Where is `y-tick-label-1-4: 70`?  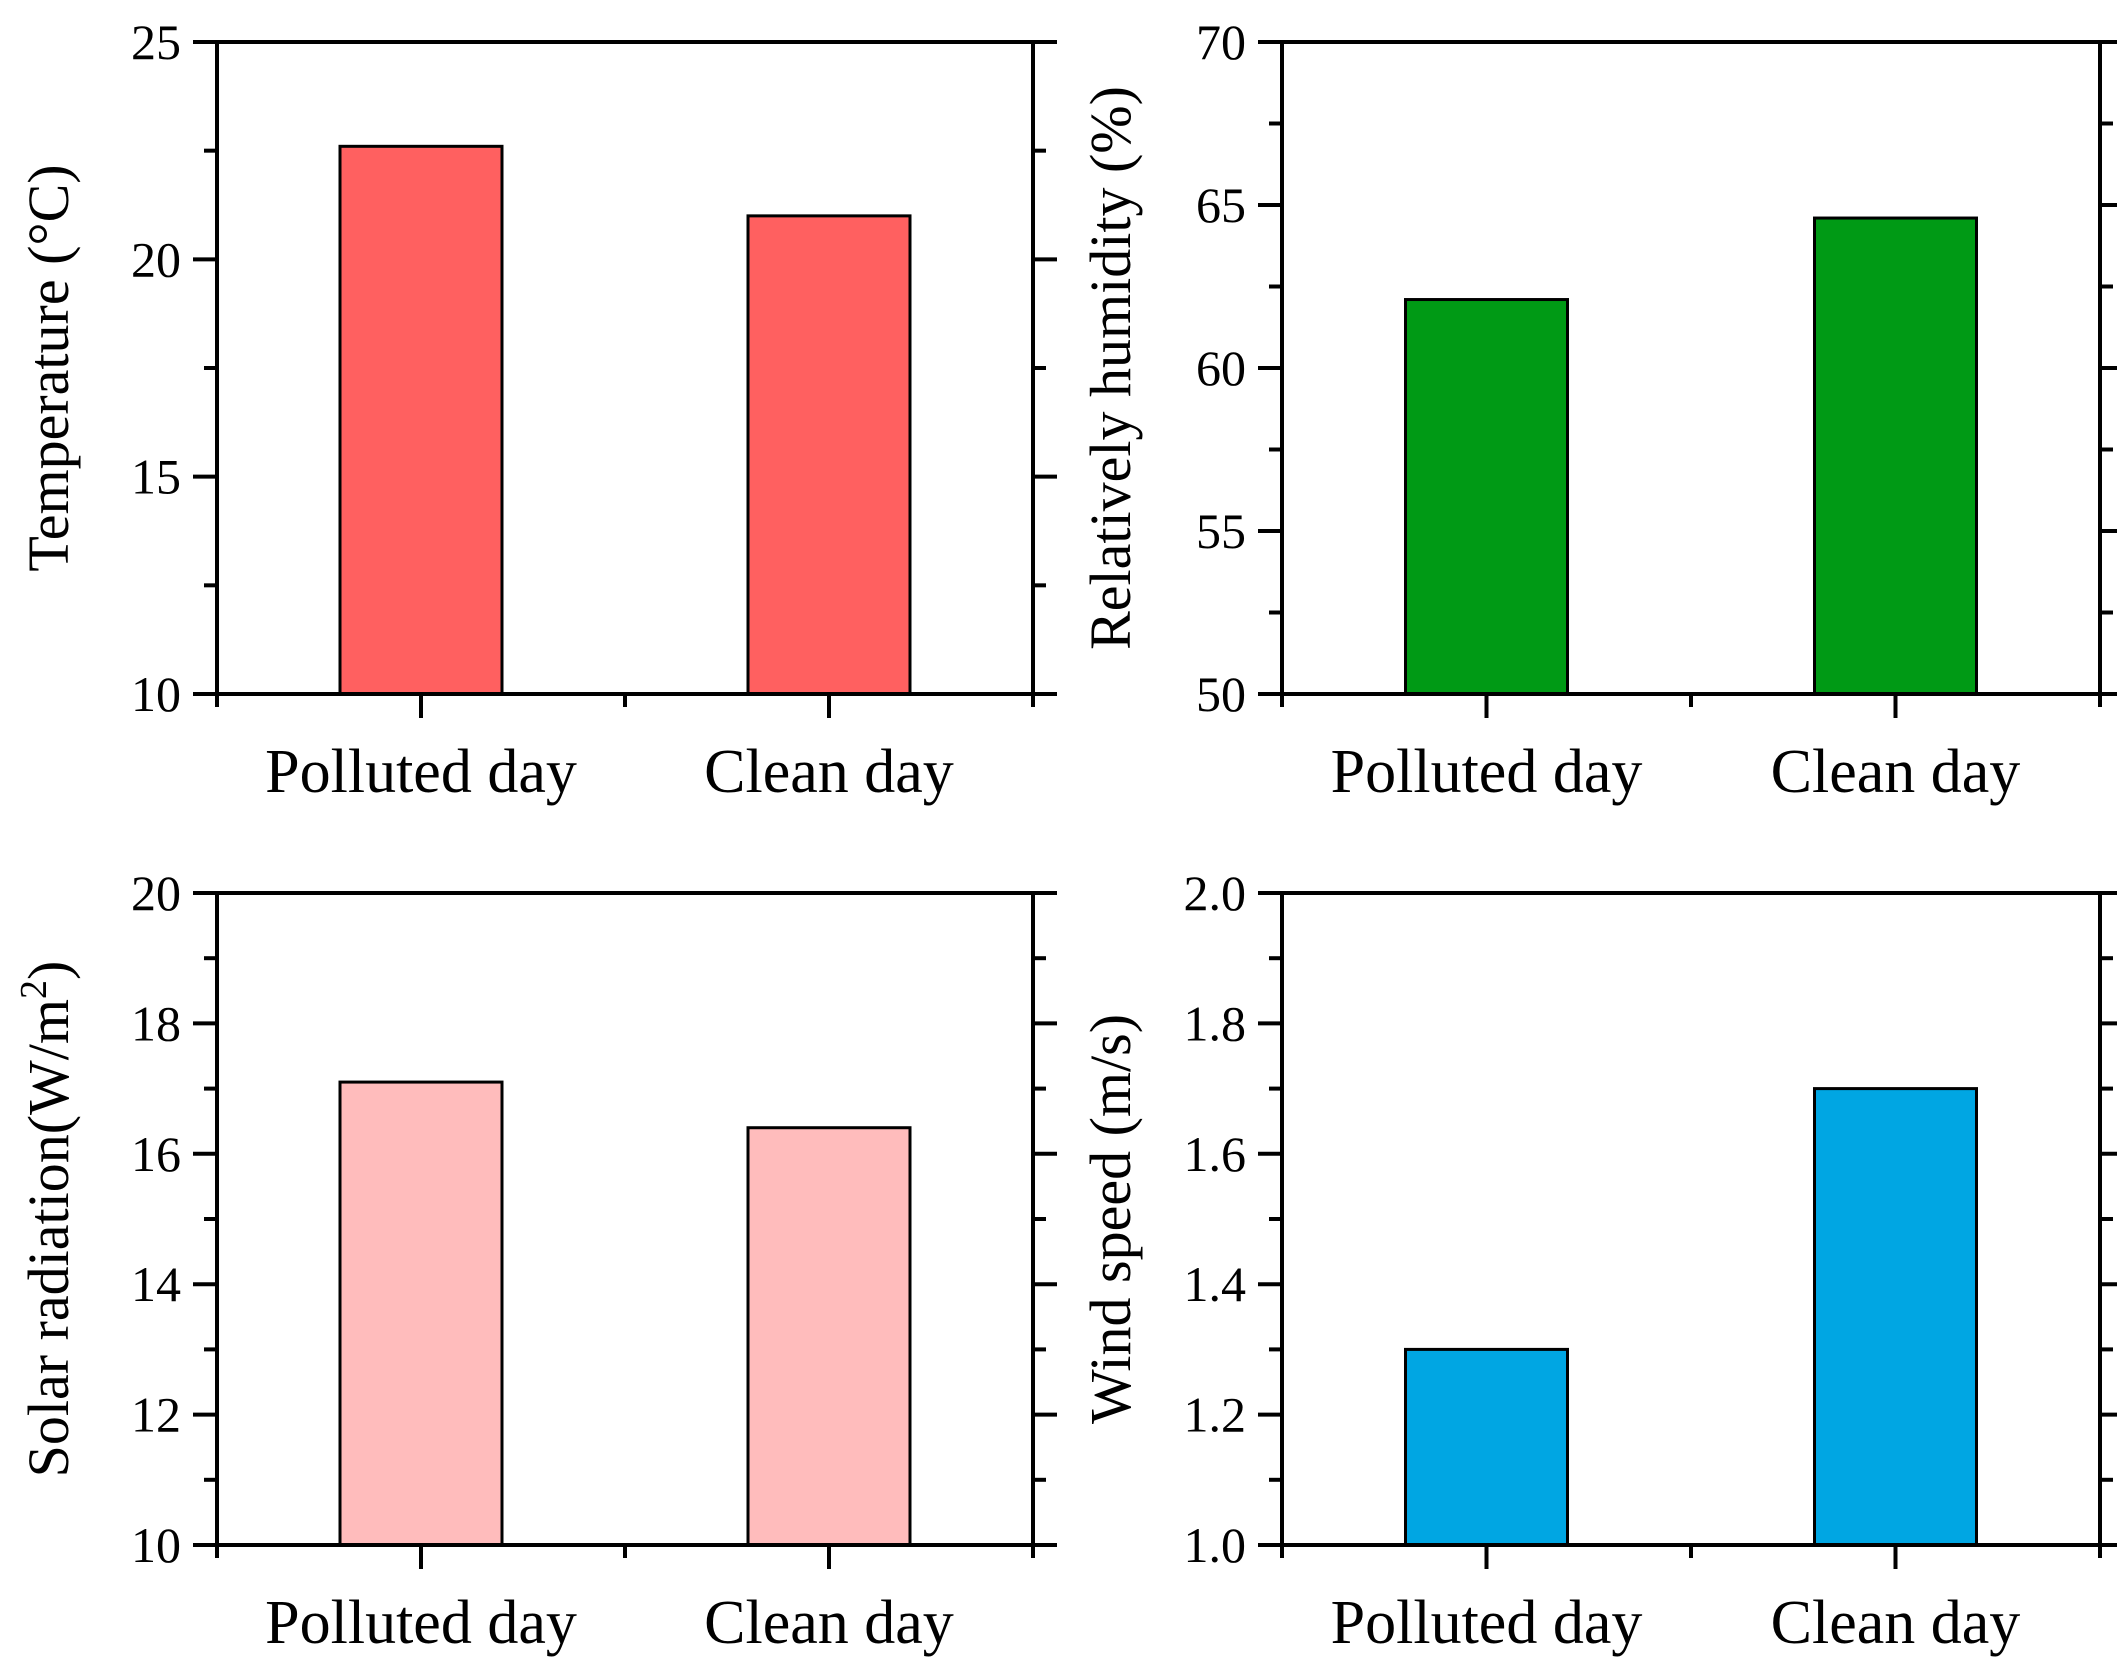 y-tick-label-1-4: 70 is located at coordinates (1221, 42).